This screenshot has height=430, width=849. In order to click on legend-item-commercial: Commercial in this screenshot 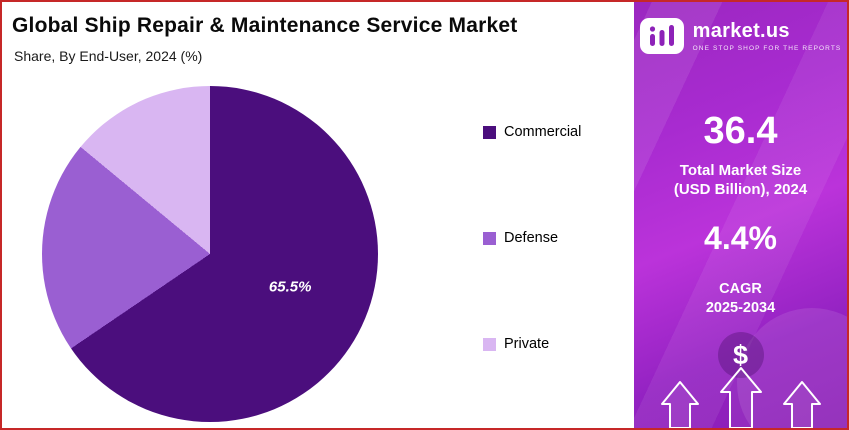, I will do `click(532, 132)`.